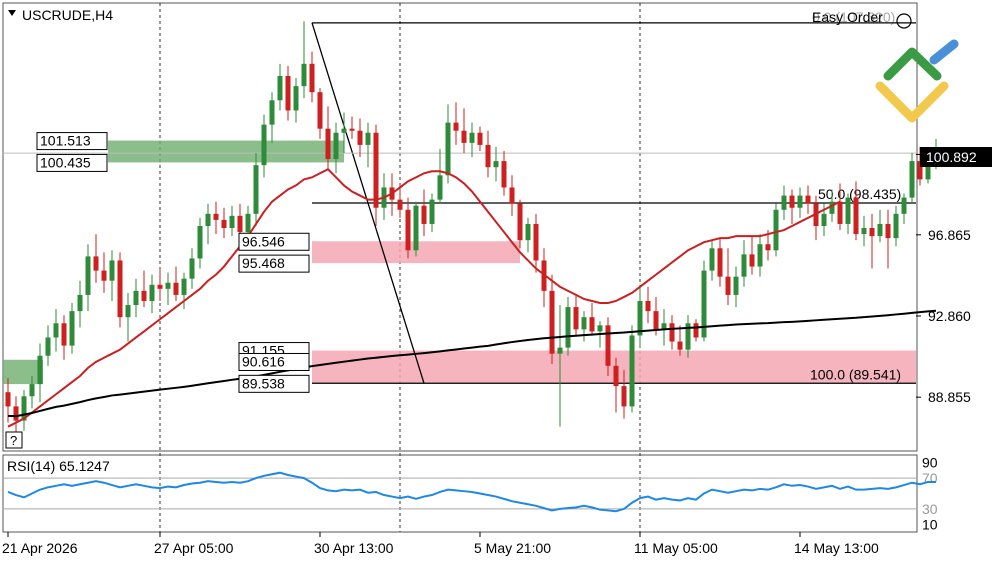 This screenshot has width=1000, height=562. I want to click on green-zone-top-label-box, so click(72, 141).